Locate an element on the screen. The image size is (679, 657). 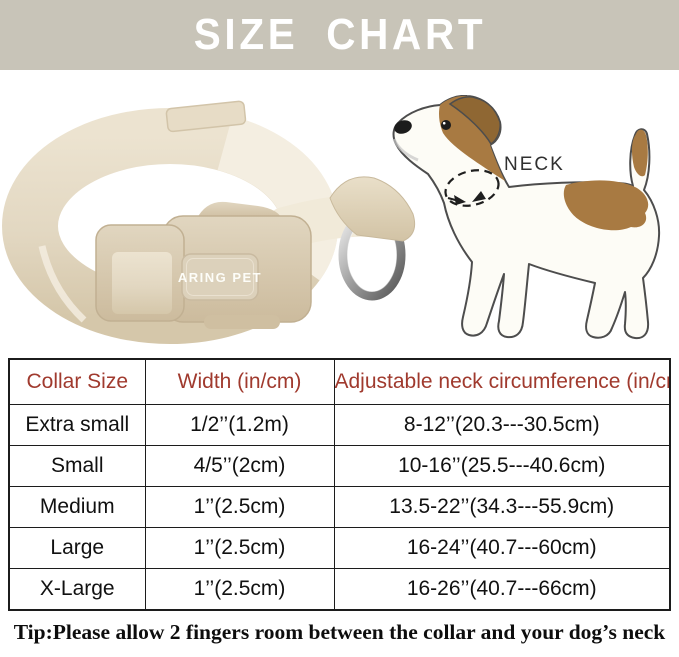
cell-neck: 10-16’’(25.5---40.6cm) is located at coordinates (502, 466).